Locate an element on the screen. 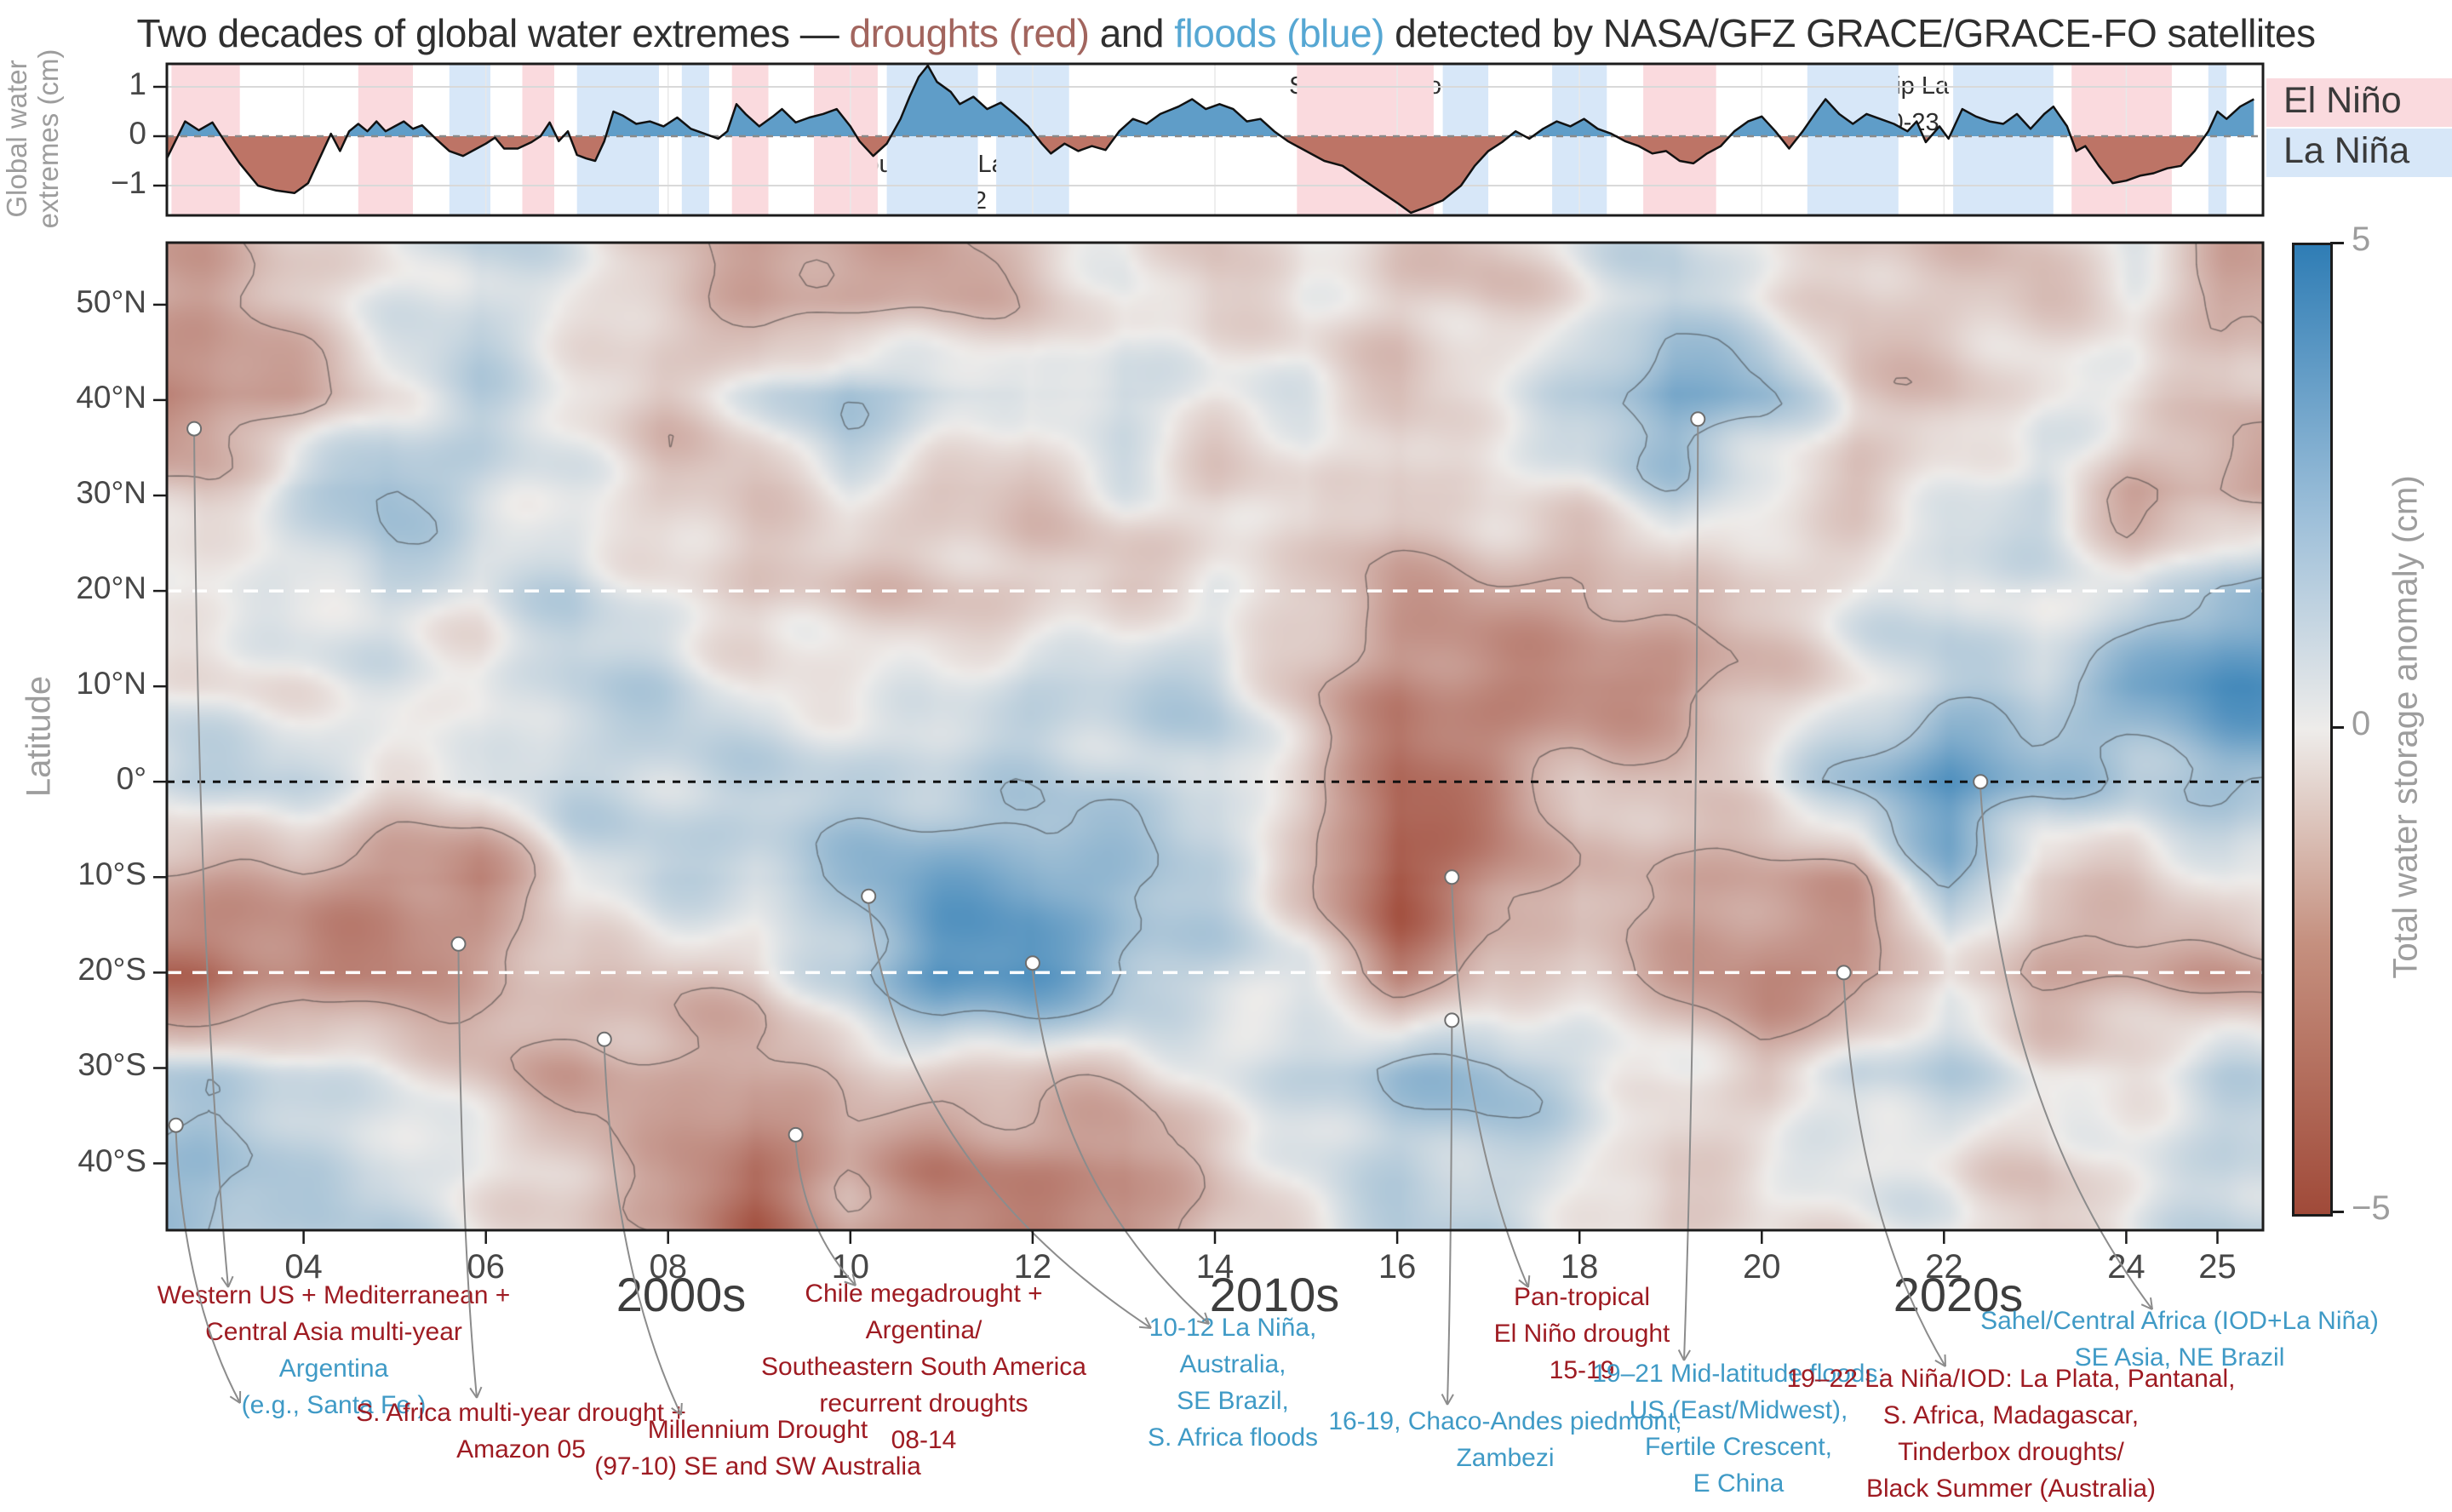  event-callout-line: S. Africa, Madagascar, is located at coordinates (2011, 1415).